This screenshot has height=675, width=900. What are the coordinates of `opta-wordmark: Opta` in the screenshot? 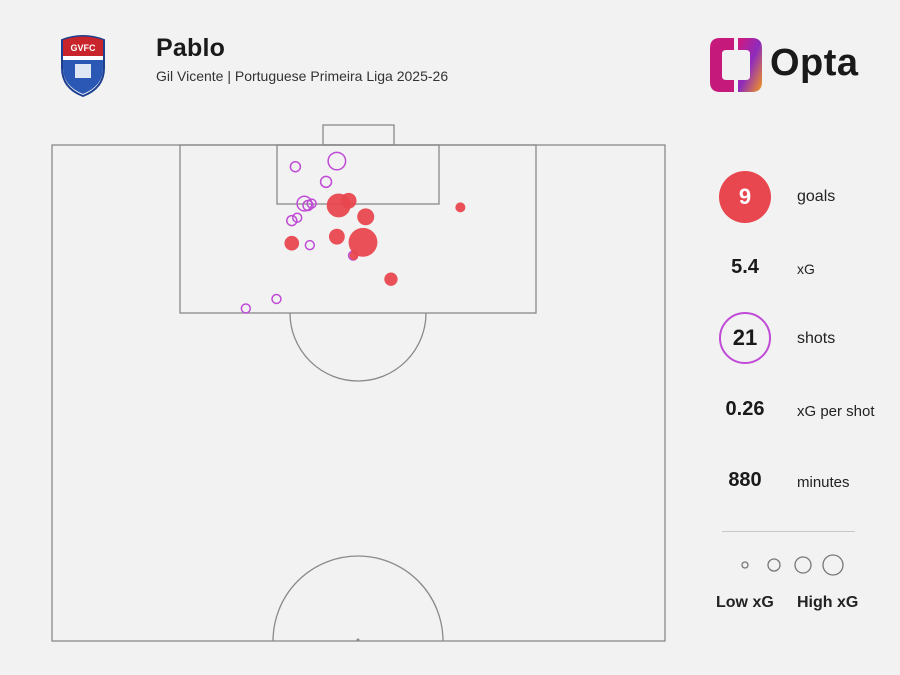 It's located at (814, 63).